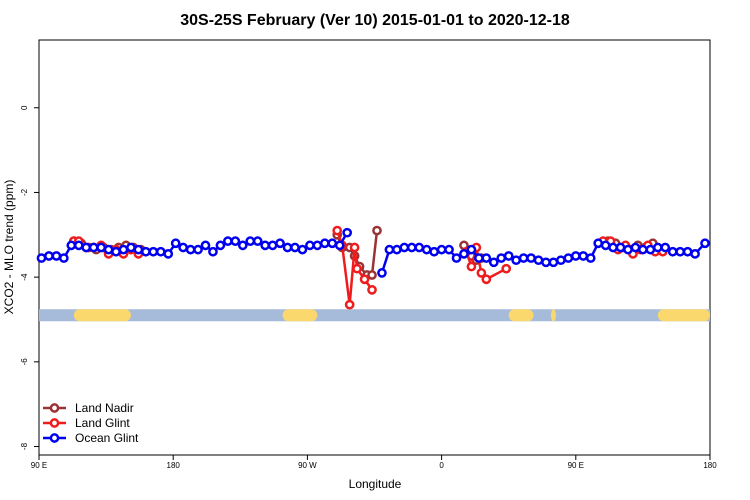 Image resolution: width=750 pixels, height=500 pixels. I want to click on y-tick-label: -2, so click(24, 192).